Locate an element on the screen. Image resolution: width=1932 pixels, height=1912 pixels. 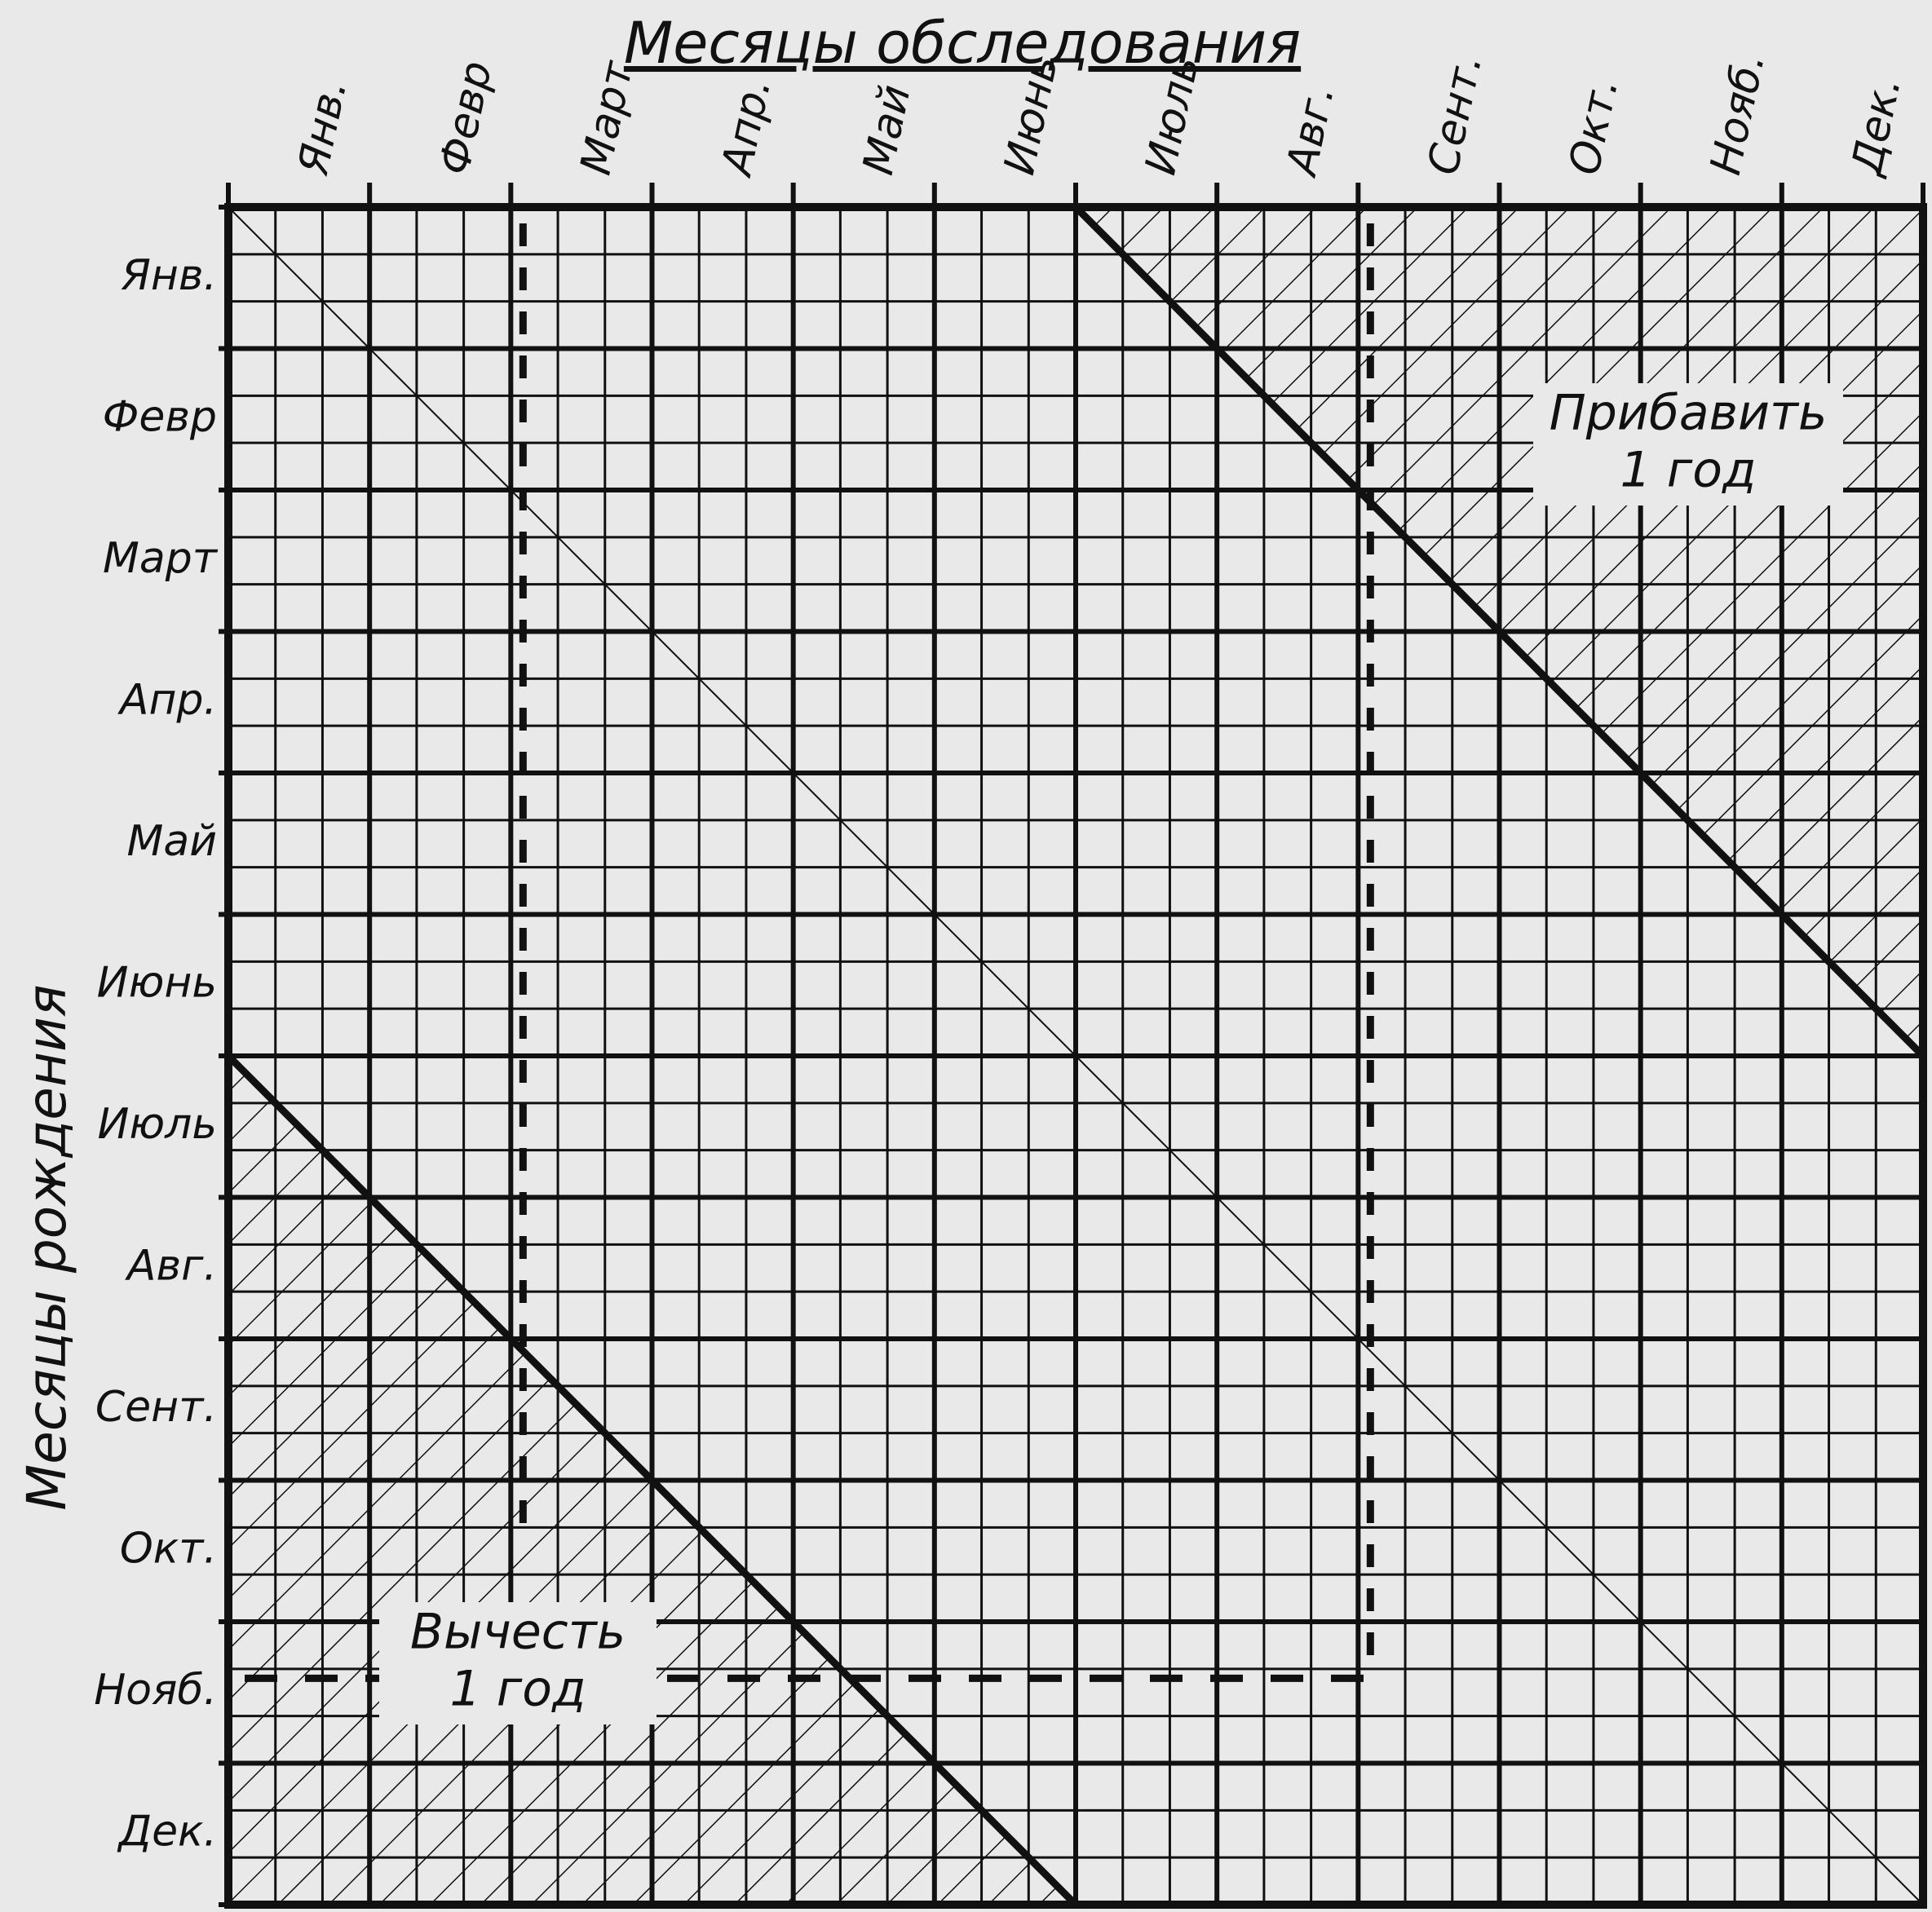
row-label: Авг. is located at coordinates (171, 1265).